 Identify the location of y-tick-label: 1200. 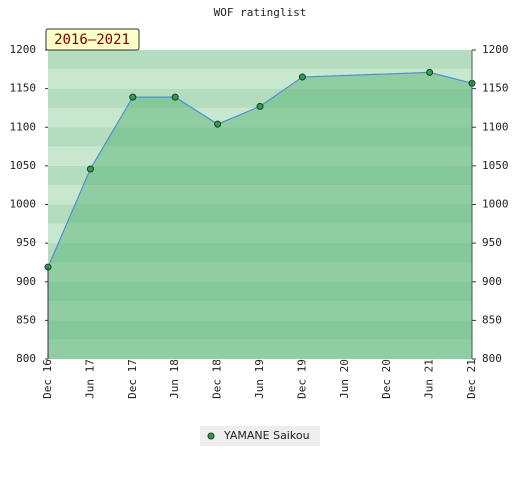
(23, 49).